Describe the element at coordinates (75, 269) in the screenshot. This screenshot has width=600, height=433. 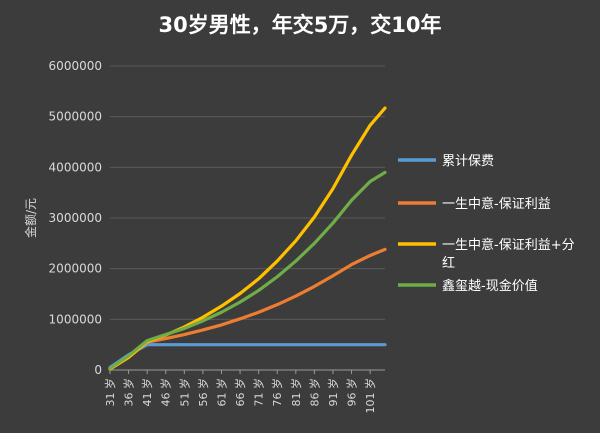
I see `y-tick-label: 2000000` at that location.